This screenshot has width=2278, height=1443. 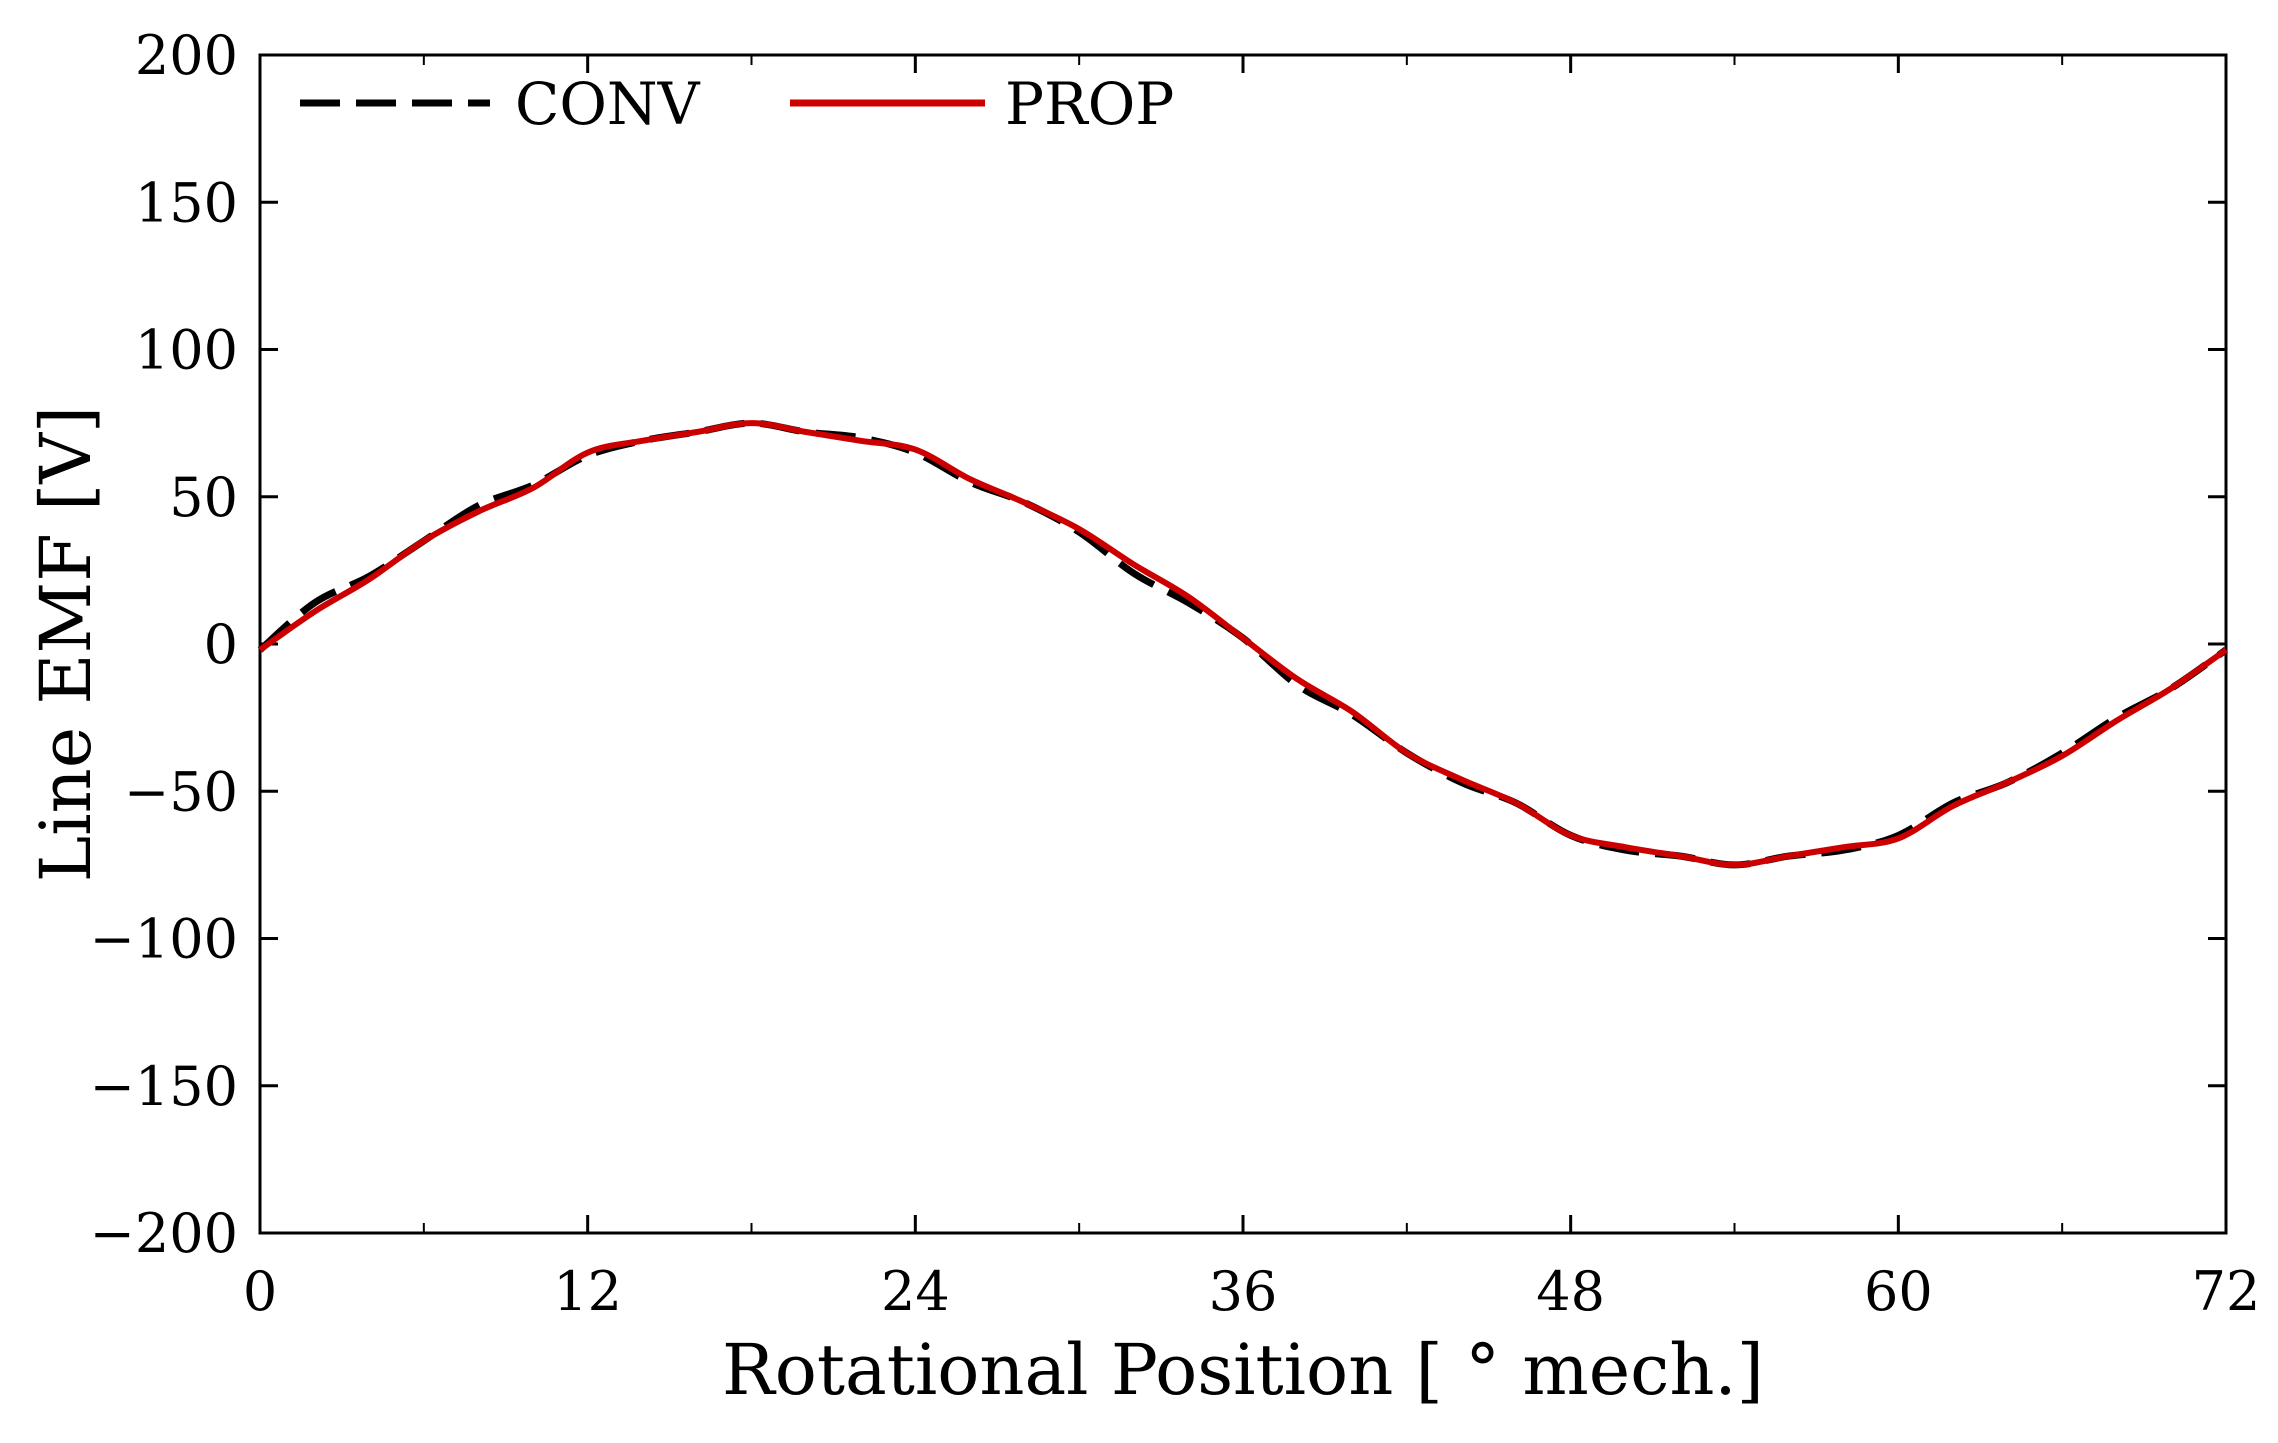 I want to click on y-tick-label: 0, so click(x=221, y=644).